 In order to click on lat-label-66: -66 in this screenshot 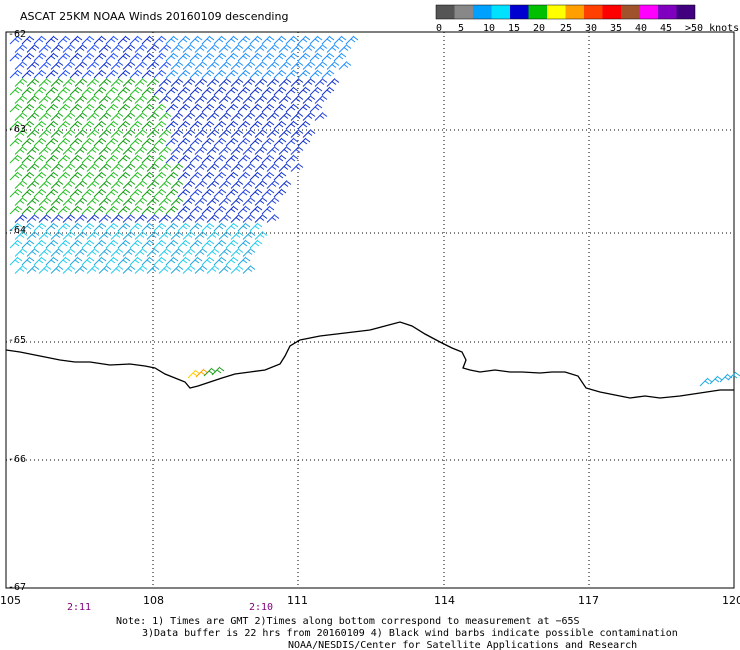, I will do `click(17, 459)`.